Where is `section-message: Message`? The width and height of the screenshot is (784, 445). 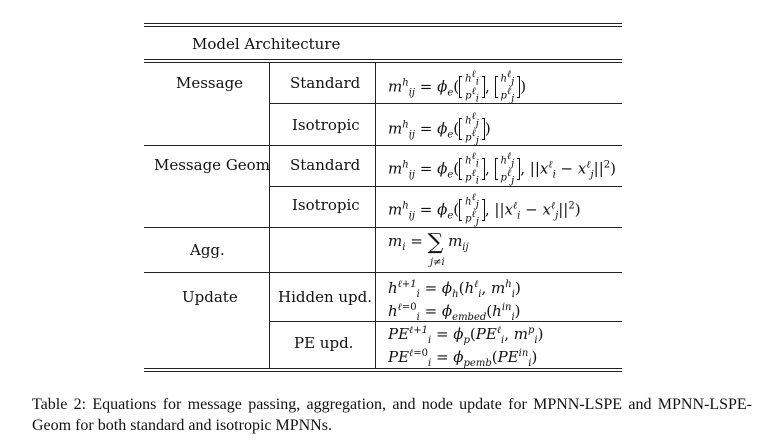
section-message: Message is located at coordinates (210, 83).